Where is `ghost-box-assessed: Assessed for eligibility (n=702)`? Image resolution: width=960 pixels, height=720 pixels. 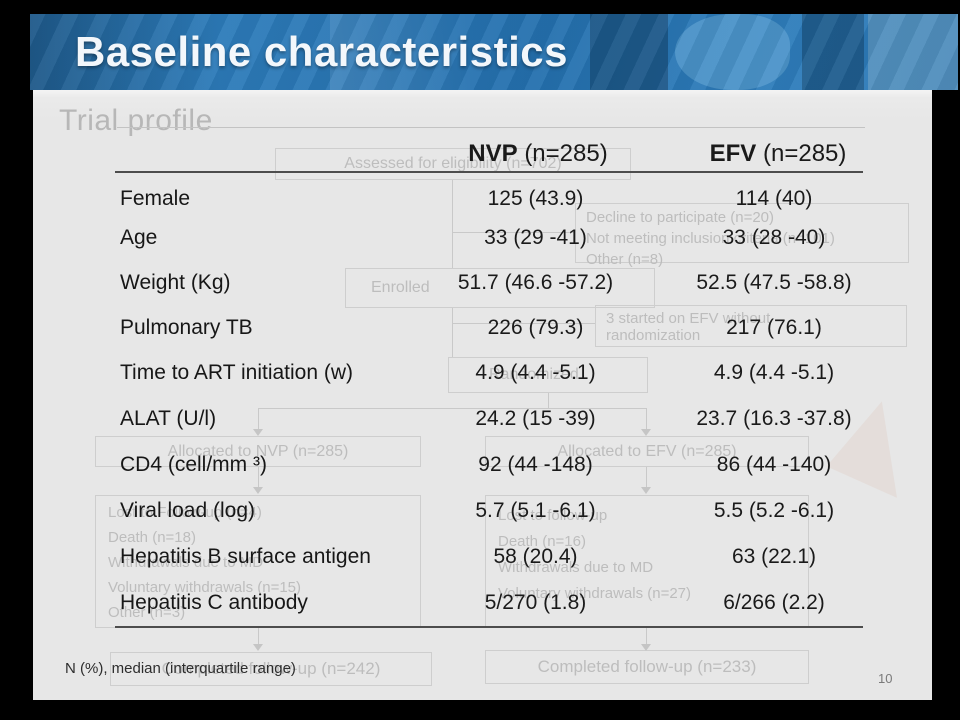 ghost-box-assessed: Assessed for eligibility (n=702) is located at coordinates (453, 164).